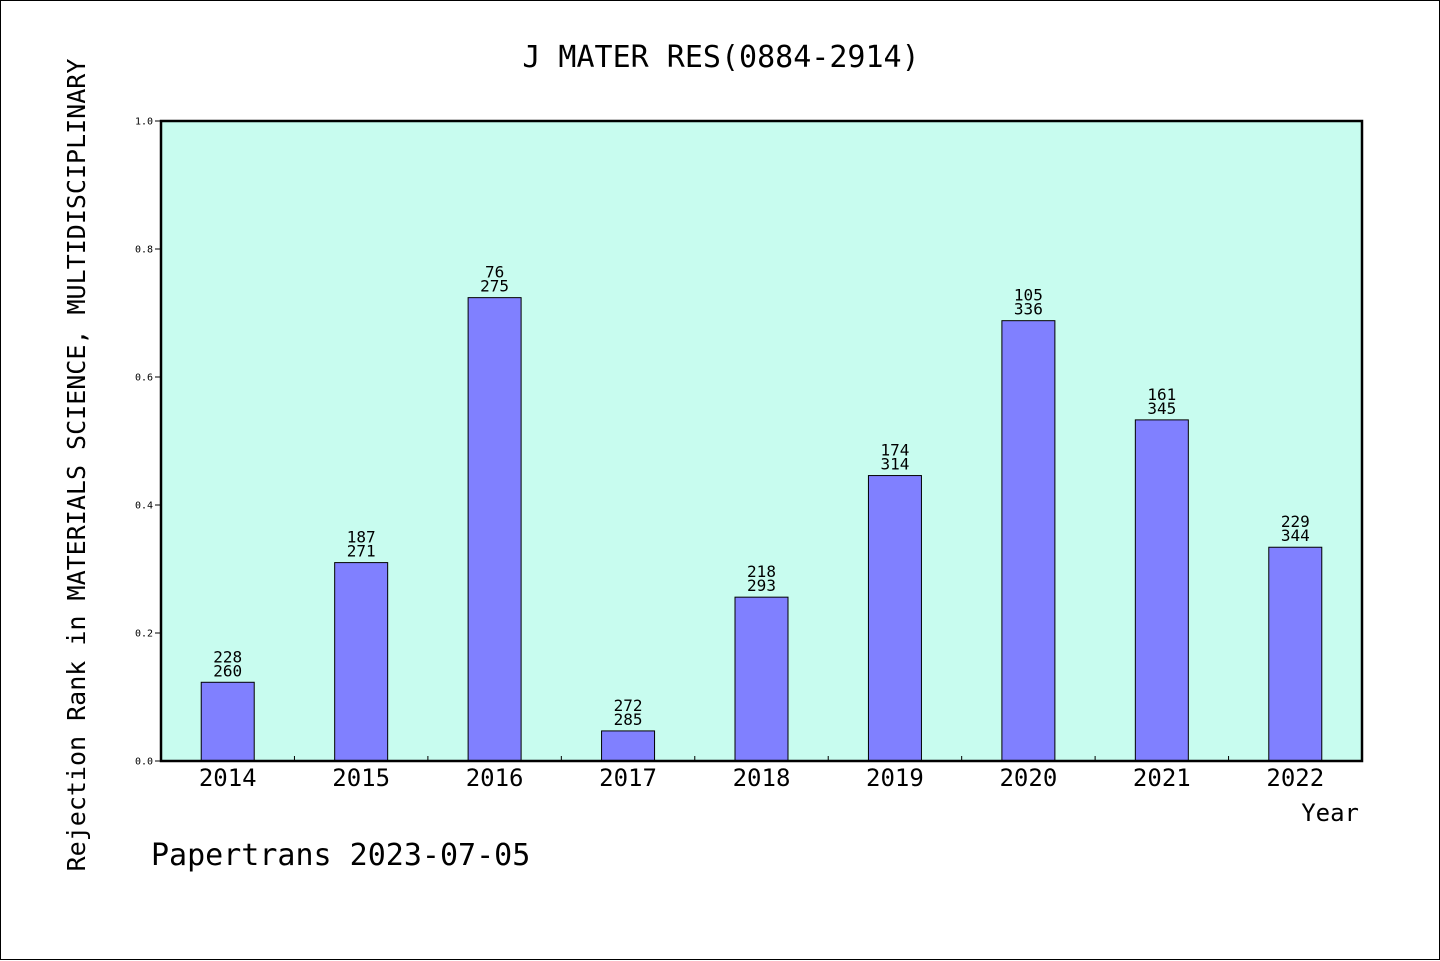 This screenshot has width=1440, height=961. Describe the element at coordinates (227, 670) in the screenshot. I see `bar-total-label: 260` at that location.